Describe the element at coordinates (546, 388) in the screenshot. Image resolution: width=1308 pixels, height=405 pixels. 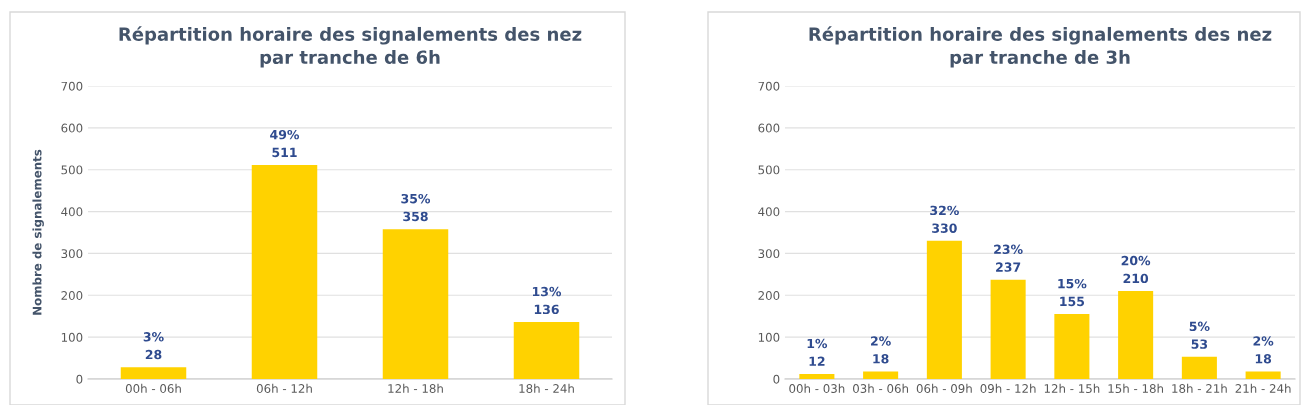
I see `x-tick-label: 18h - 24h` at that location.